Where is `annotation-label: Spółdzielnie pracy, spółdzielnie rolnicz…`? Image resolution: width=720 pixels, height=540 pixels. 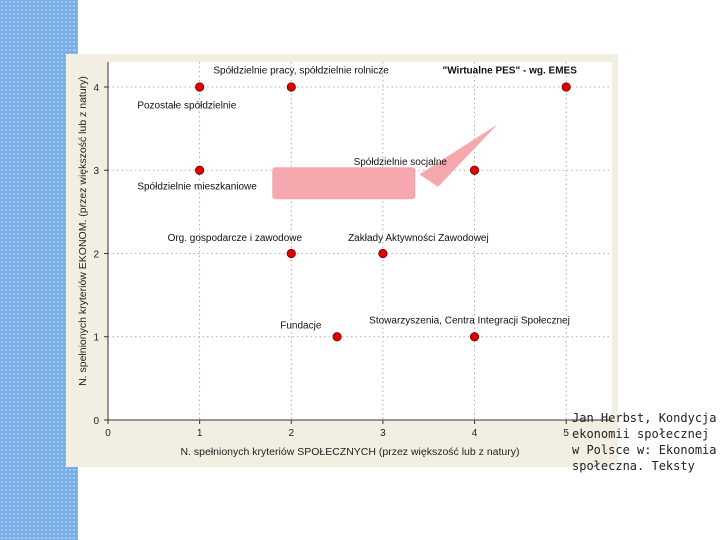
annotation-label: Spółdzielnie pracy, spółdzielnie rolnicz… is located at coordinates (301, 71).